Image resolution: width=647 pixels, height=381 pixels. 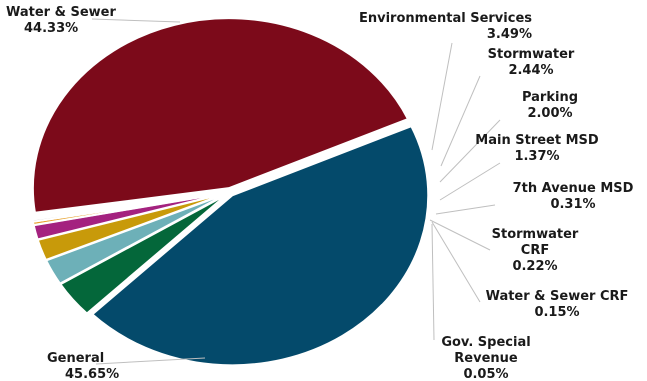 What do you see at coordinates (128, 205) in the screenshot?
I see `pie-slice-gov-special-revenue` at bounding box center [128, 205].